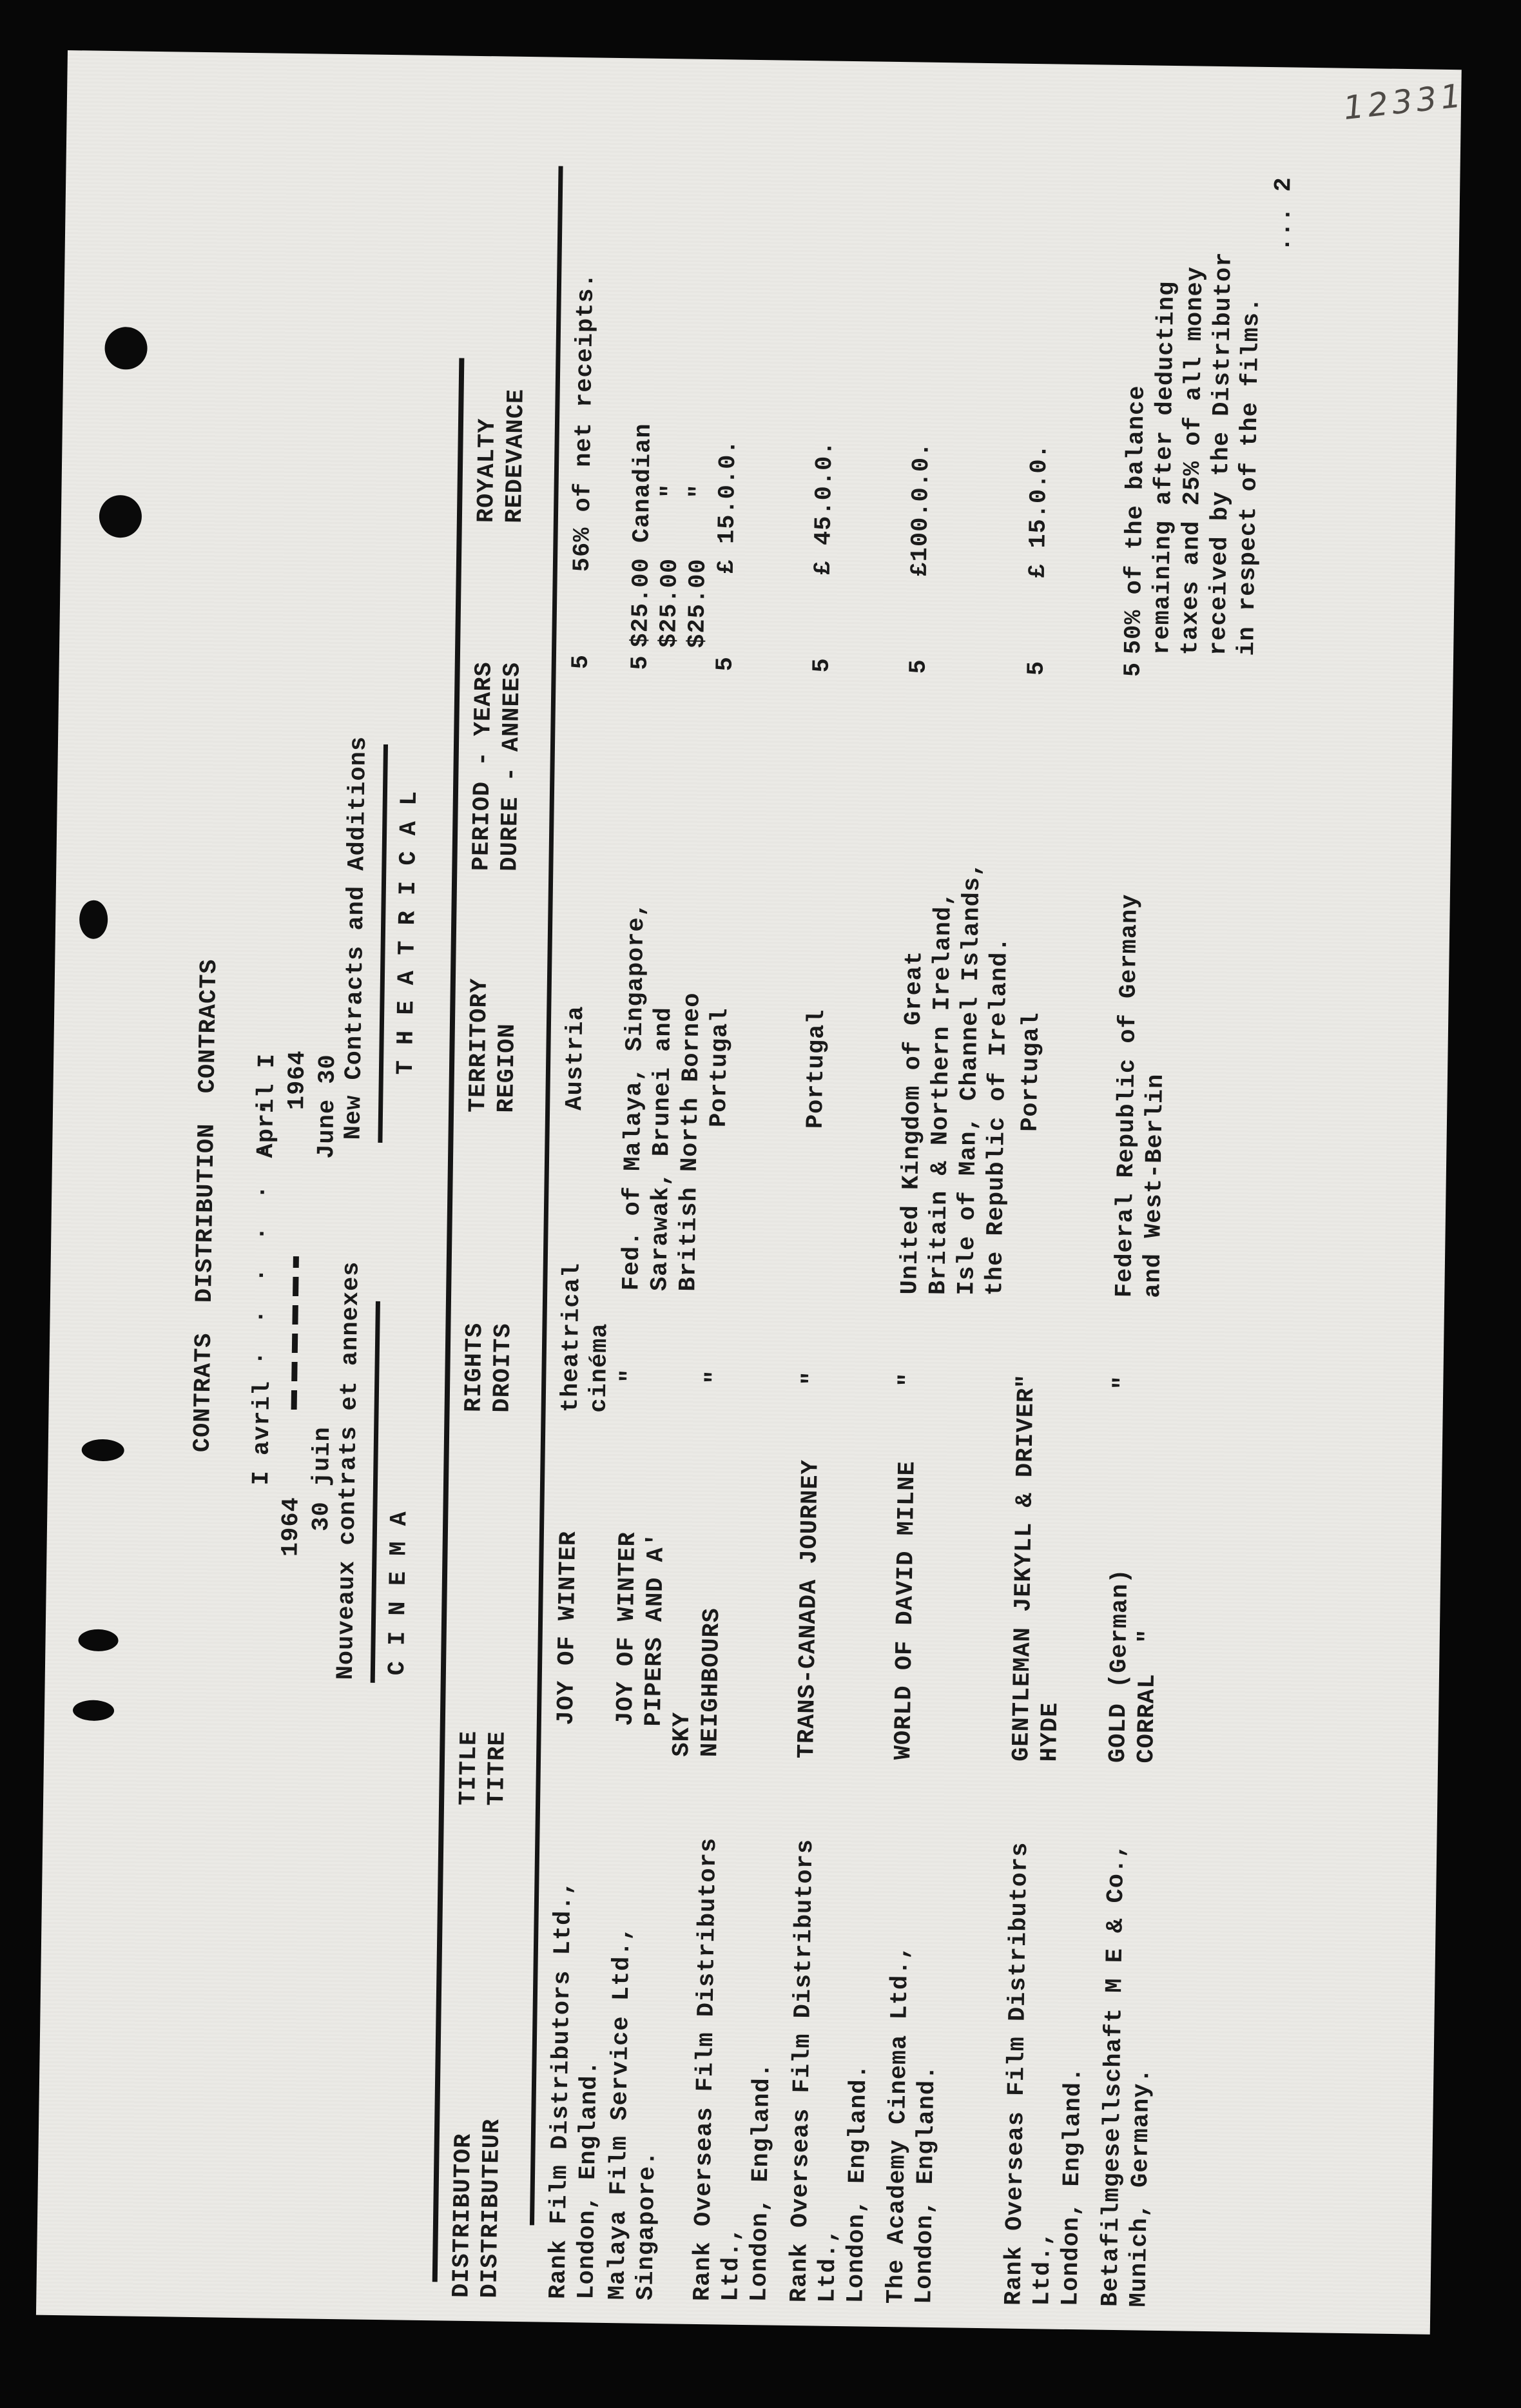  Describe the element at coordinates (921, 547) in the screenshot. I see `cell-royalty: £100.0.0.` at that location.